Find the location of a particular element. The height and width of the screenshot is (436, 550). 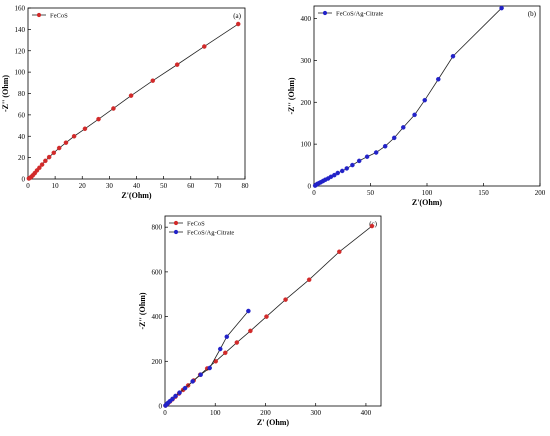

panel-label: (b) is located at coordinates (532, 14).